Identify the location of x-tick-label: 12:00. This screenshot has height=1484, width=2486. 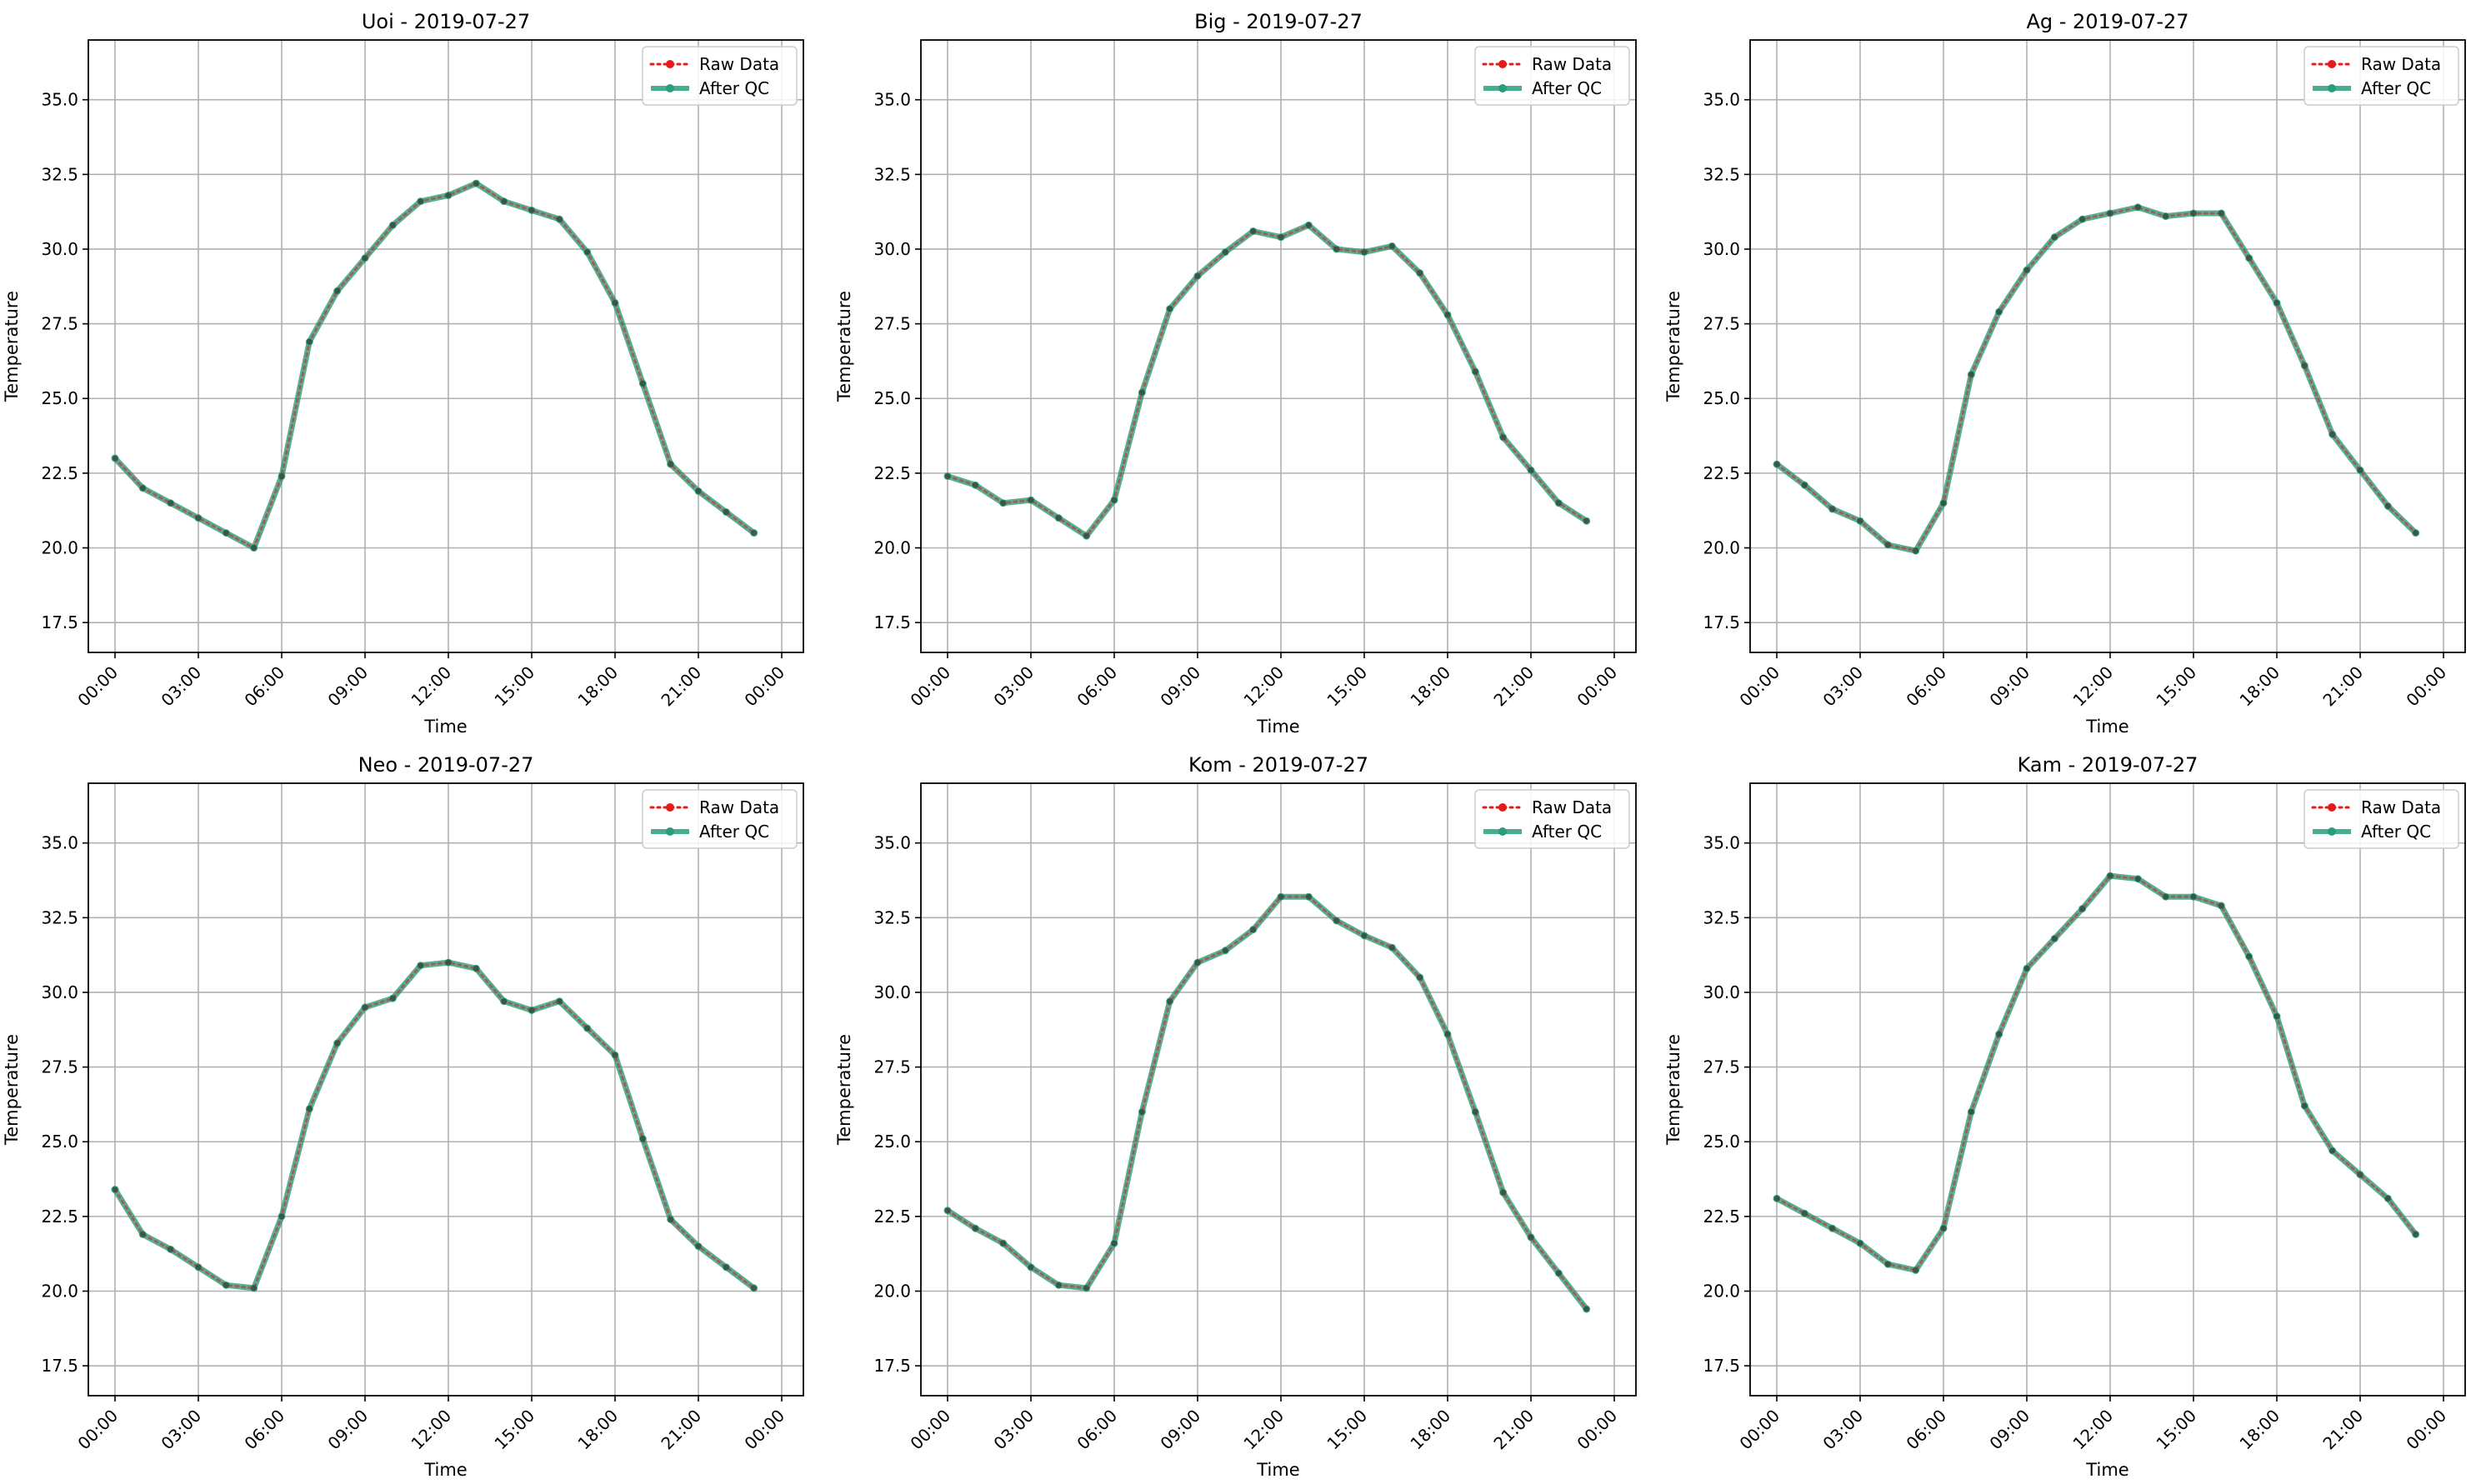
(1263, 1430).